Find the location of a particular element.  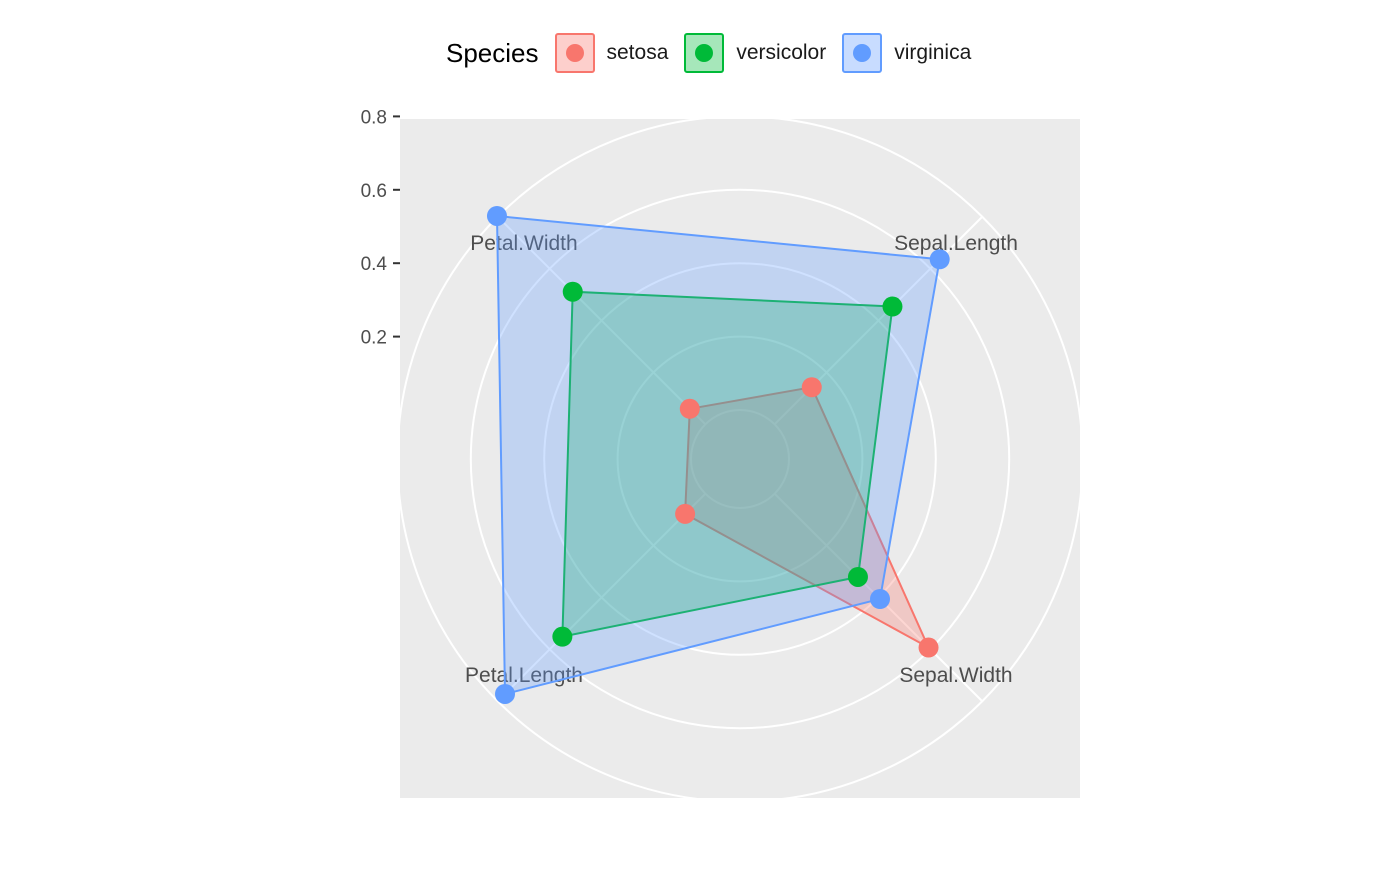

legend-key-virginica is located at coordinates (862, 53).